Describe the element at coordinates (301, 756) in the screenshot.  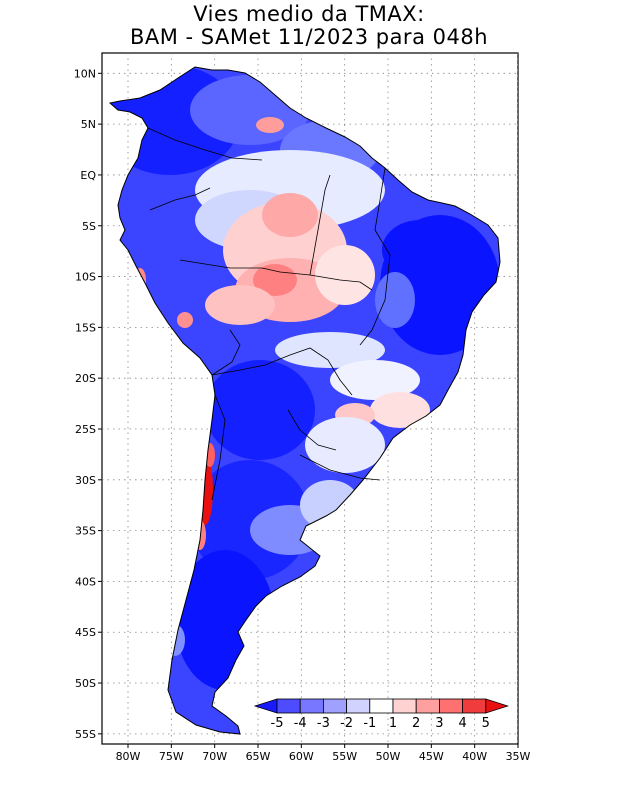
I see `lon-tick-label: 60W` at that location.